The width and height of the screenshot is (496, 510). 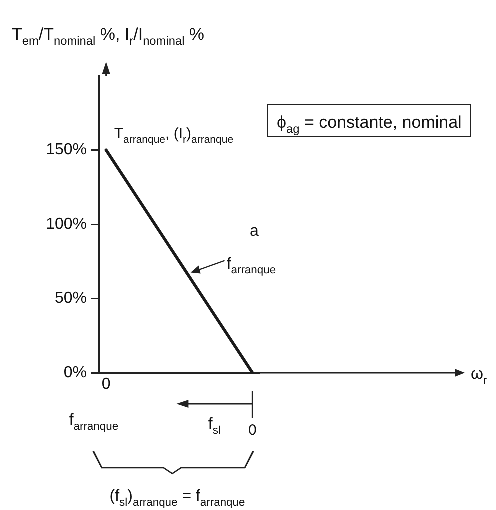 What do you see at coordinates (70, 299) in the screenshot?
I see `y-tick-label: 50%` at bounding box center [70, 299].